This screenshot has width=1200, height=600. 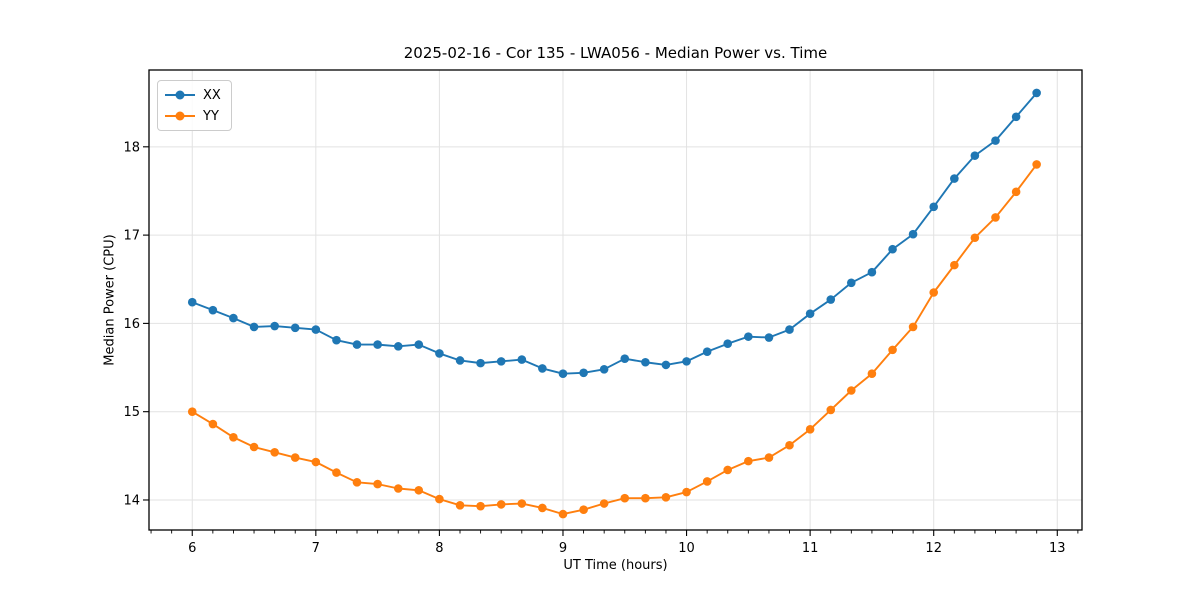 What do you see at coordinates (563, 548) in the screenshot?
I see `x-tick-label: 9` at bounding box center [563, 548].